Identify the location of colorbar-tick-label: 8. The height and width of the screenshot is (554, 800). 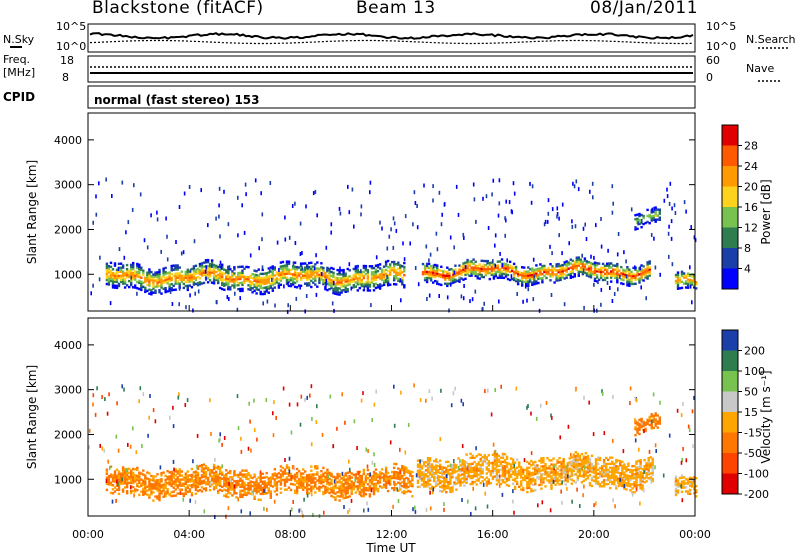
(747, 248).